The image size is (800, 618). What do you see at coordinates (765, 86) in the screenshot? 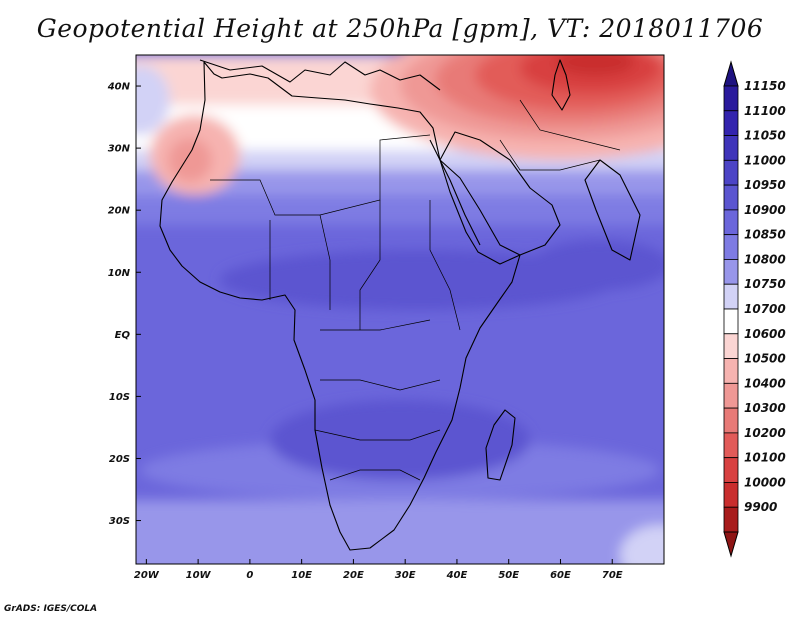
I see `colorbar-label: 11150` at bounding box center [765, 86].